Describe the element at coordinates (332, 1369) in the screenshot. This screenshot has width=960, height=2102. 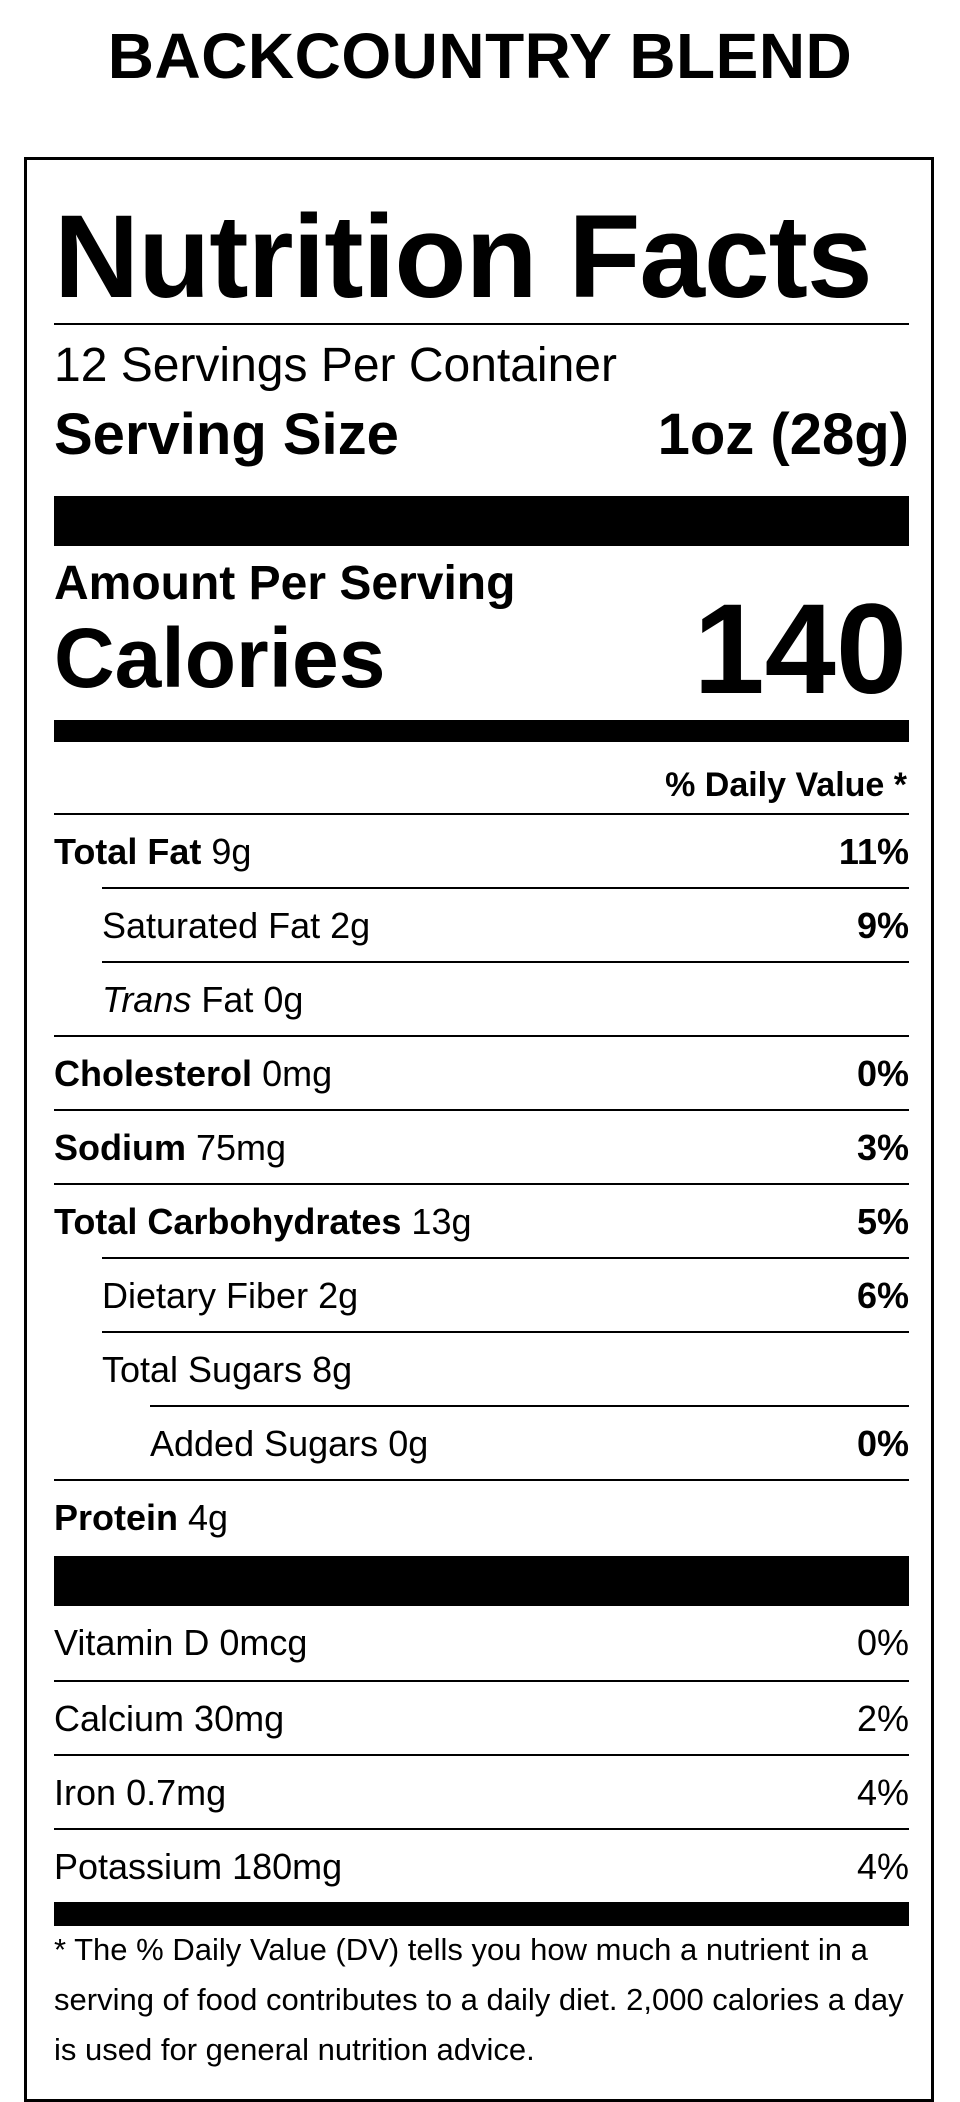
I see `nutrient-amount: 8g` at that location.